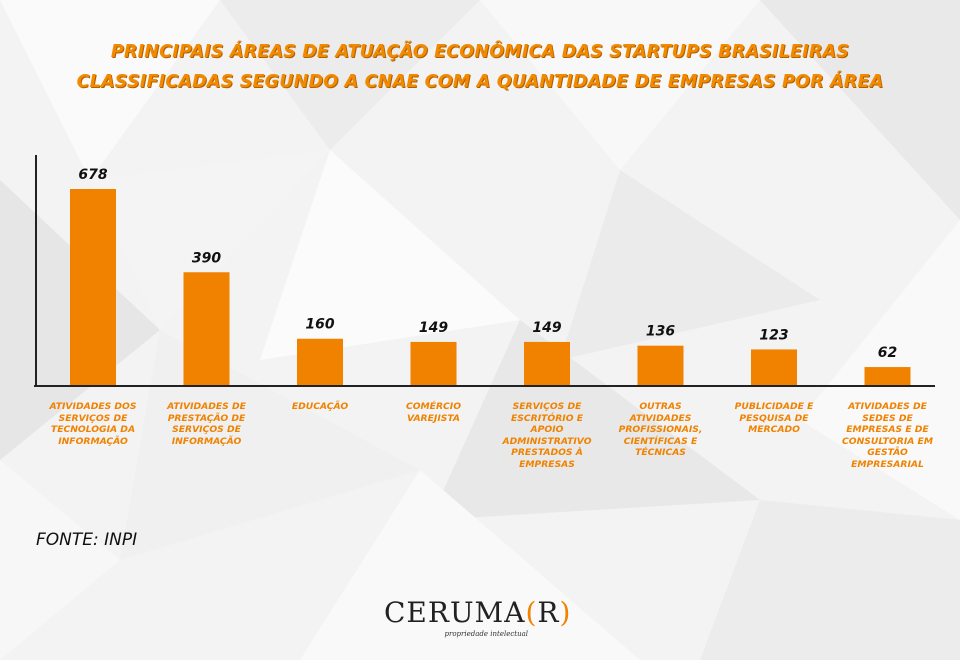  What do you see at coordinates (548, 612) in the screenshot?
I see `logo-letter: R` at bounding box center [548, 612].